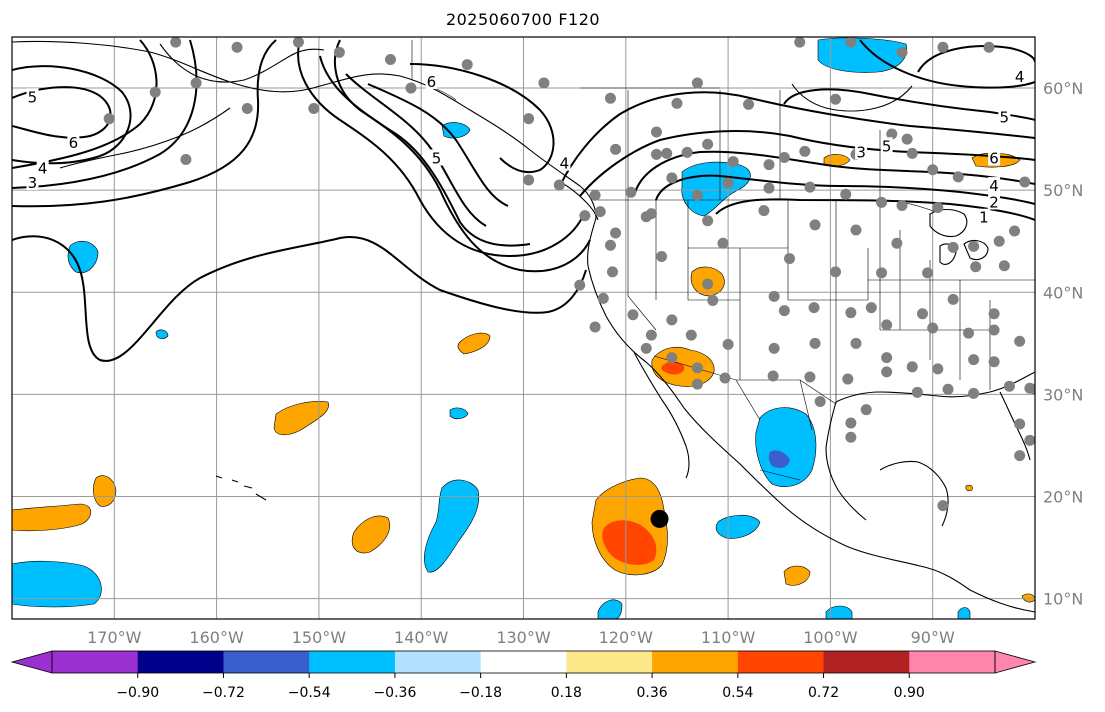 The width and height of the screenshot is (1105, 712). I want to click on figure-title: 2025060700 F120, so click(523, 19).